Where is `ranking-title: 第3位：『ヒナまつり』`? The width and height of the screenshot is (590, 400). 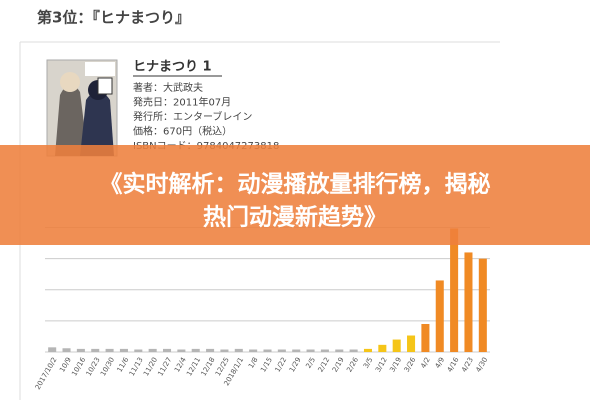 ranking-title: 第3位：『ヒナまつり』 is located at coordinates (113, 18).